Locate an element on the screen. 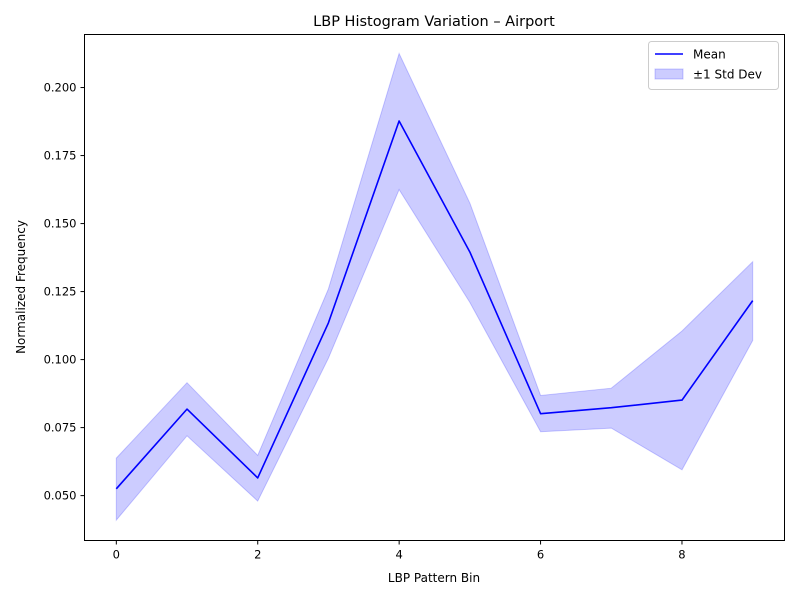  y-tick-label: 0.125 is located at coordinates (60, 292).